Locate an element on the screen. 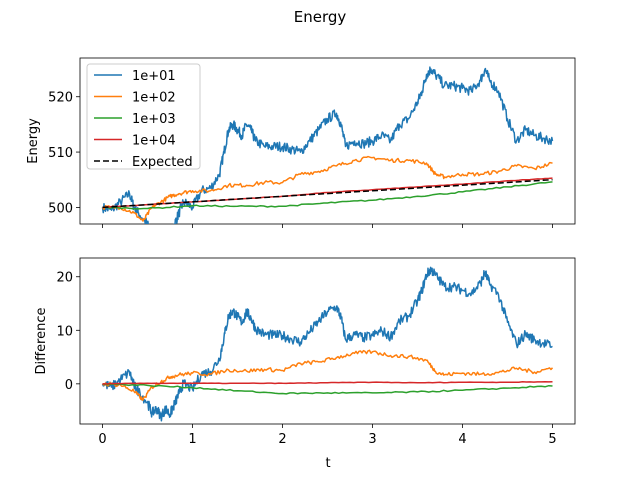  chart-title: Energy is located at coordinates (320, 17).